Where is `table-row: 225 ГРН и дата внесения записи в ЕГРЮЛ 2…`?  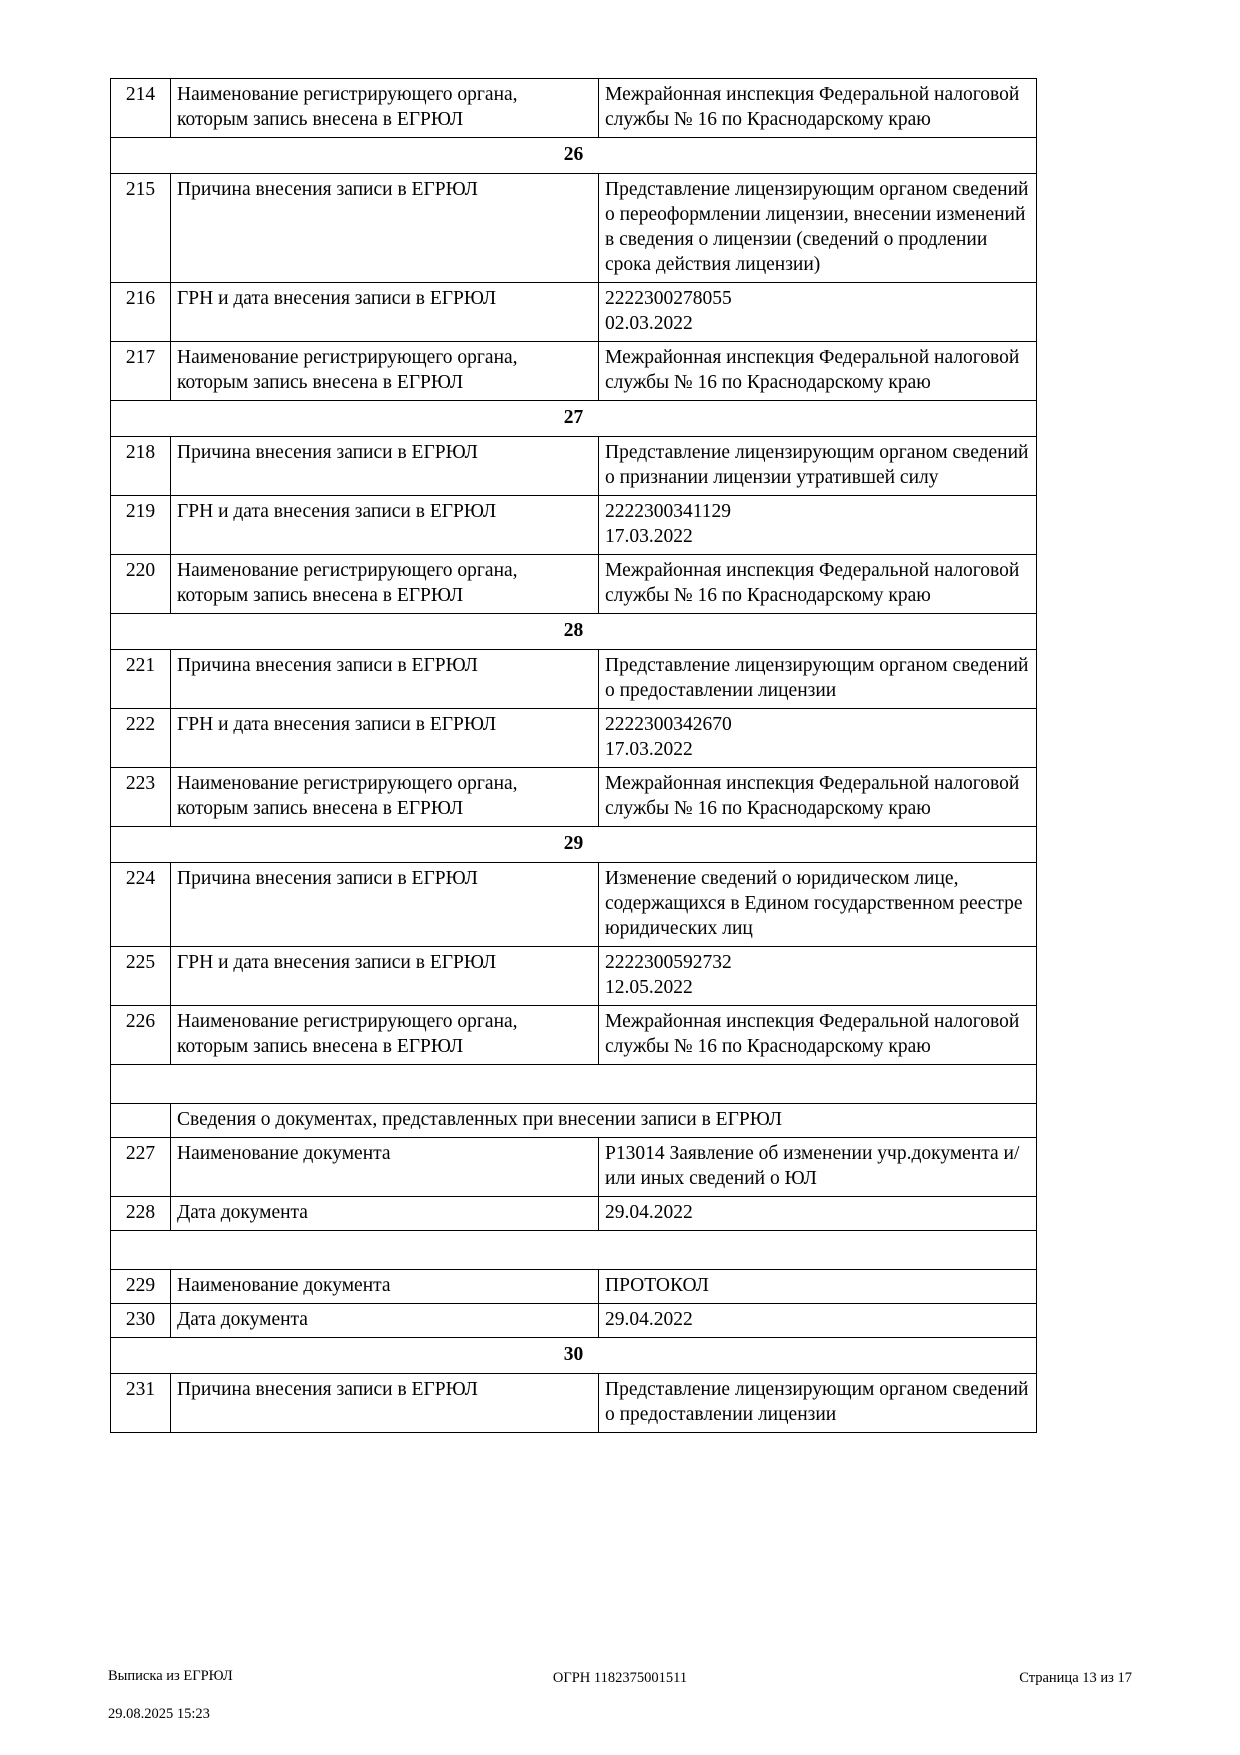 table-row: 225 ГРН и дата внесения записи в ЕГРЮЛ 2… is located at coordinates (573, 976).